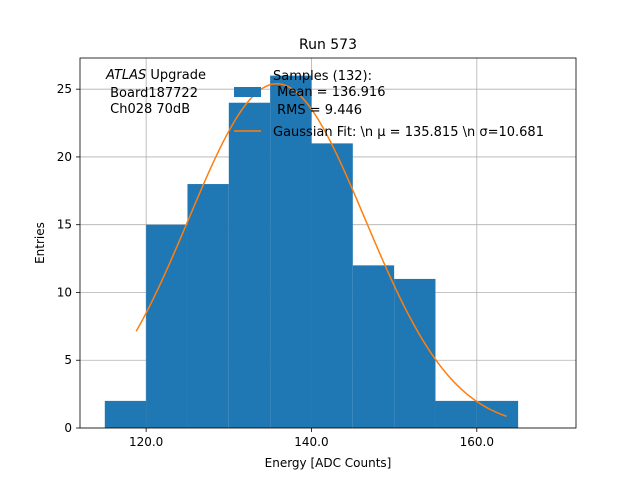  What do you see at coordinates (64, 225) in the screenshot?
I see `y-tick-label: 15` at bounding box center [64, 225].